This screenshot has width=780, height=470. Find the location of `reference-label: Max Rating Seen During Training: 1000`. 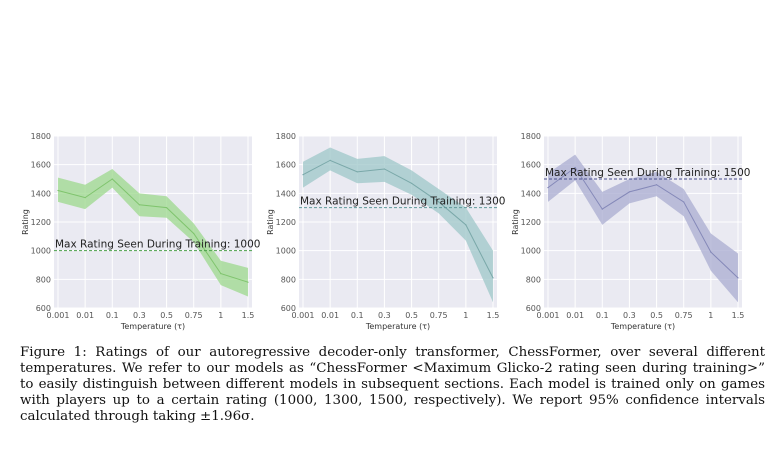

reference-label: Max Rating Seen During Training: 1000 is located at coordinates (157, 245).